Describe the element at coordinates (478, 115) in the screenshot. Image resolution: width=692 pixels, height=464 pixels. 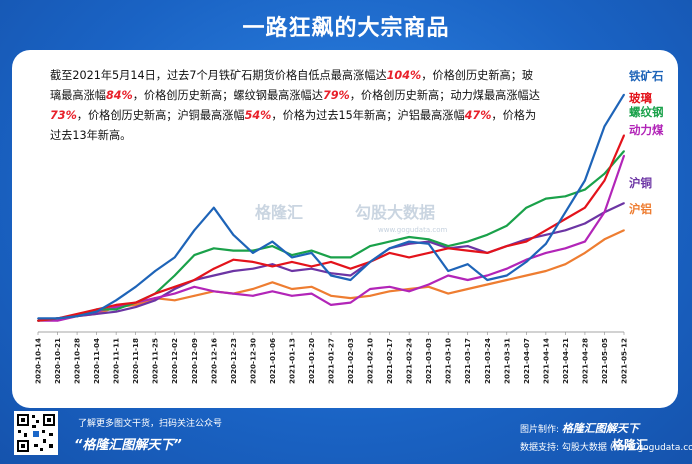
I see `highlight-percent: 47%` at that location.